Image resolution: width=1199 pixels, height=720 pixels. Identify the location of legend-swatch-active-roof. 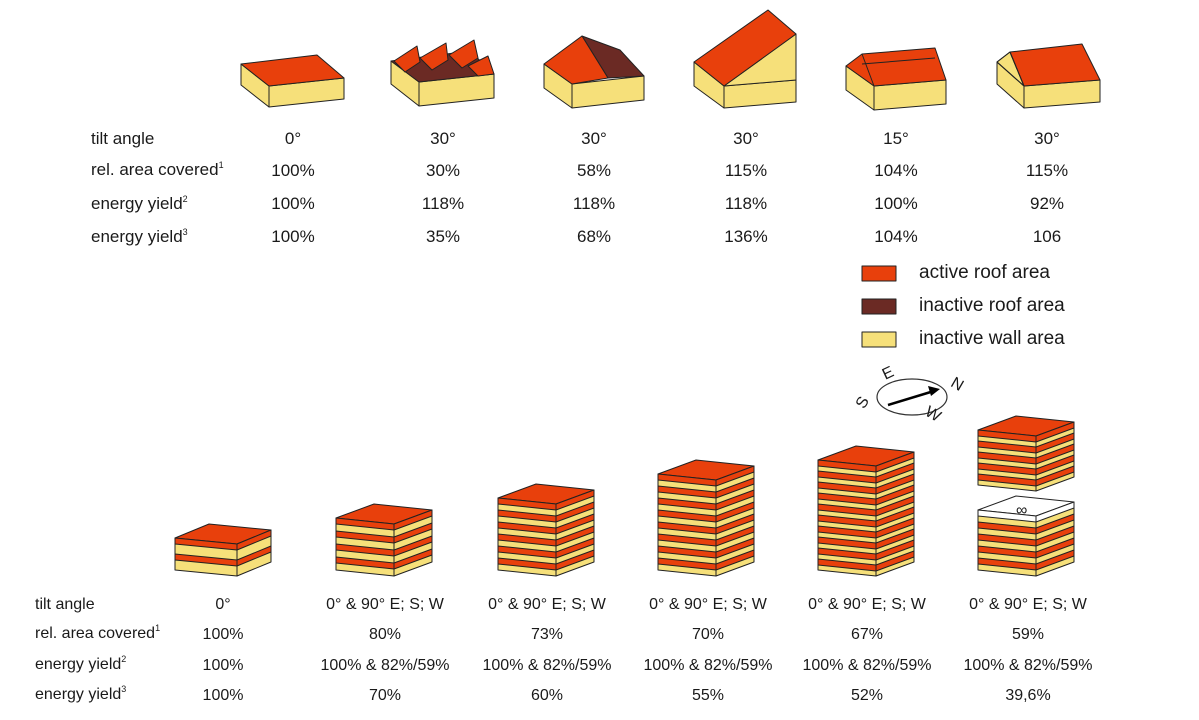
(879, 273).